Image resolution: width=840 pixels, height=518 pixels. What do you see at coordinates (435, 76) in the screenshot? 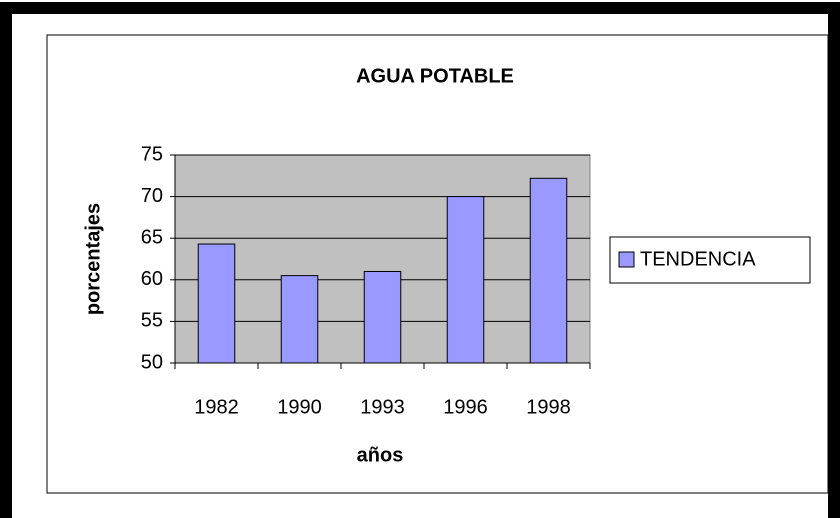
I see `chart-title: AGUA POTABLE` at bounding box center [435, 76].